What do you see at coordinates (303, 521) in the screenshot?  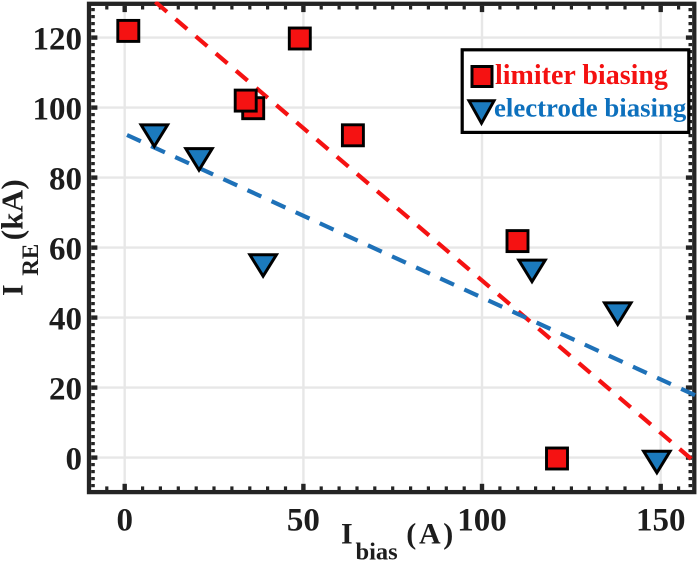 I see `svg-text: 50` at bounding box center [303, 521].